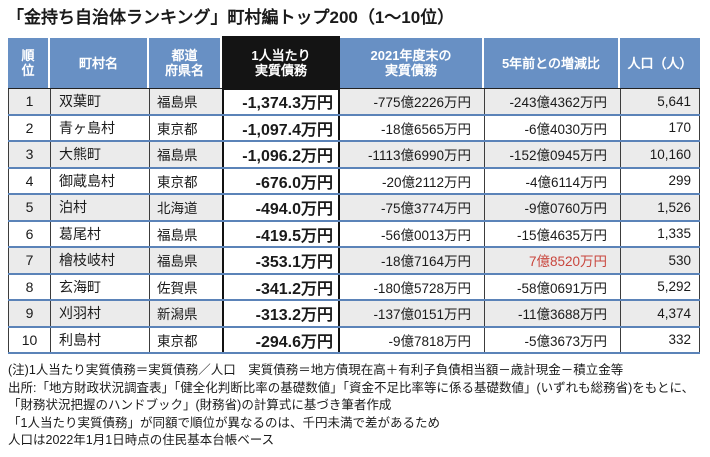 Image resolution: width=710 pixels, height=457 pixels. What do you see at coordinates (99, 154) in the screenshot?
I see `town-cell: 大熊町` at bounding box center [99, 154].